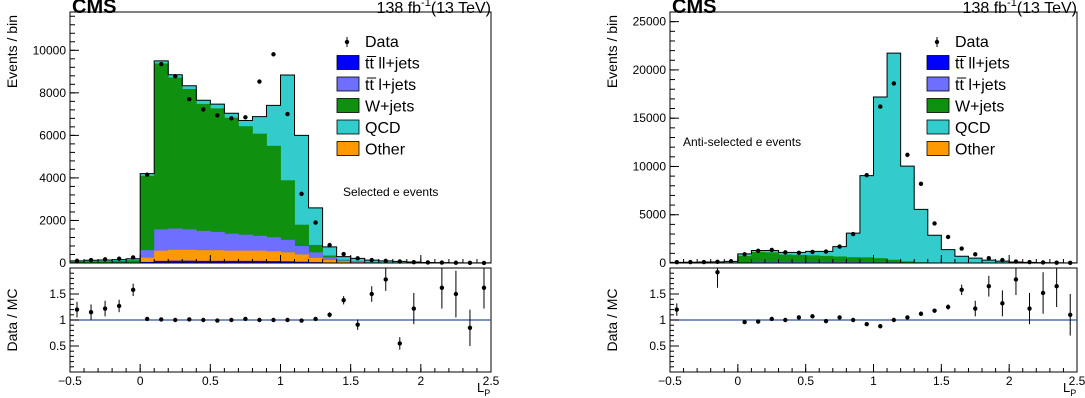  I want to click on y-axis-label: Events / bin, so click(12, 51).